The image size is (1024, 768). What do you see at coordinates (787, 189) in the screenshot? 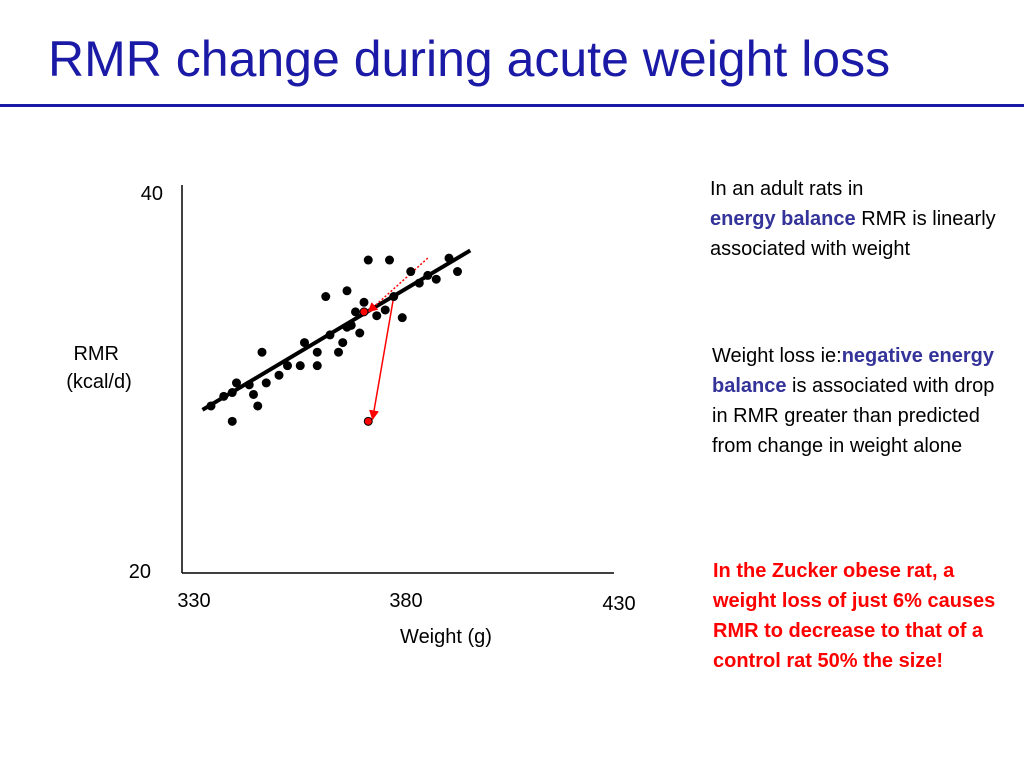
I see `note-1-text: In an adult rats in` at bounding box center [787, 189].